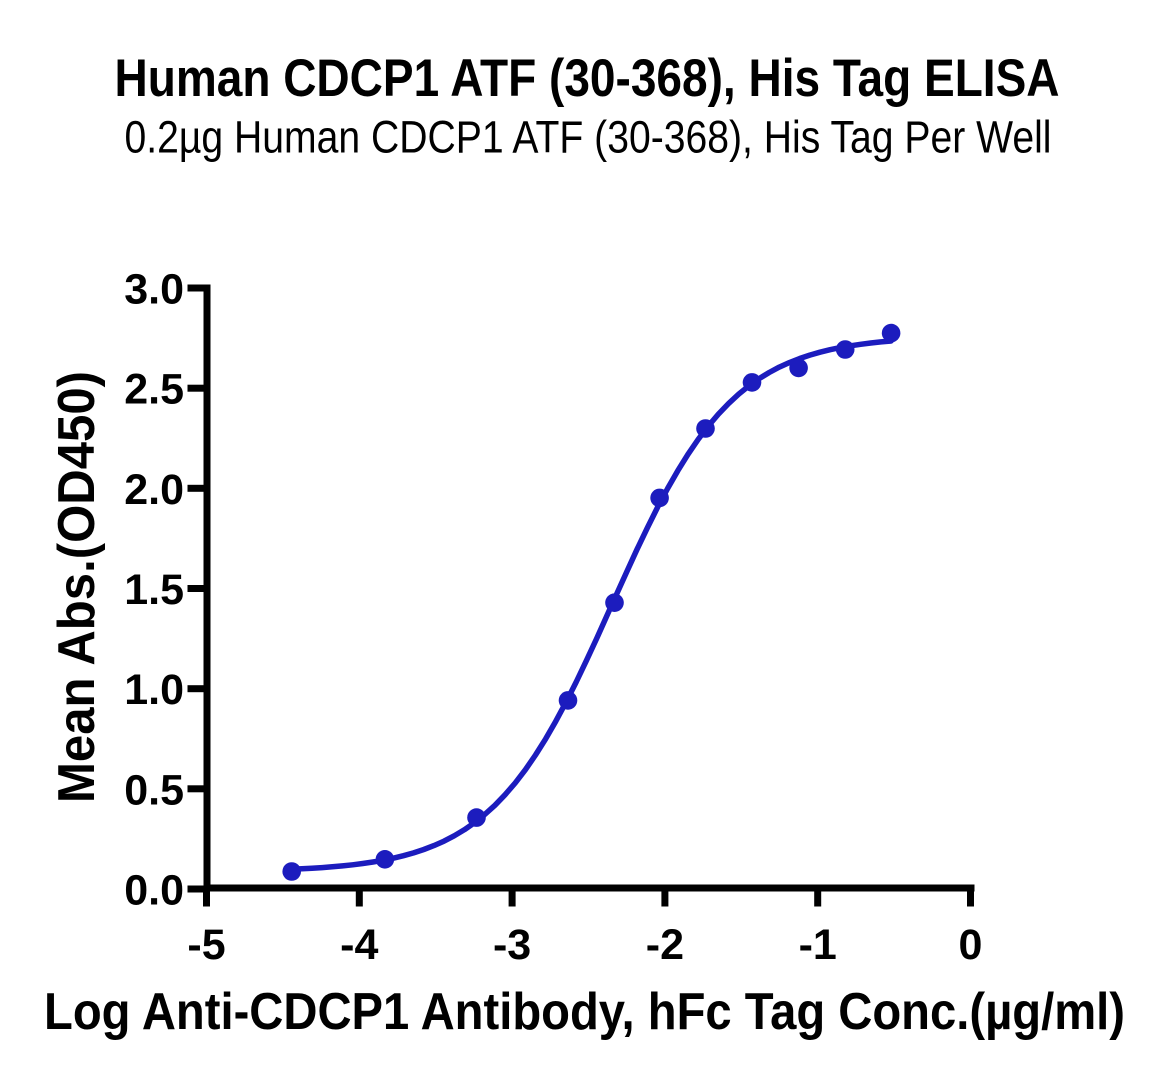 The image size is (1171, 1092). Describe the element at coordinates (154, 590) in the screenshot. I see `svg-text: 1.5` at that location.